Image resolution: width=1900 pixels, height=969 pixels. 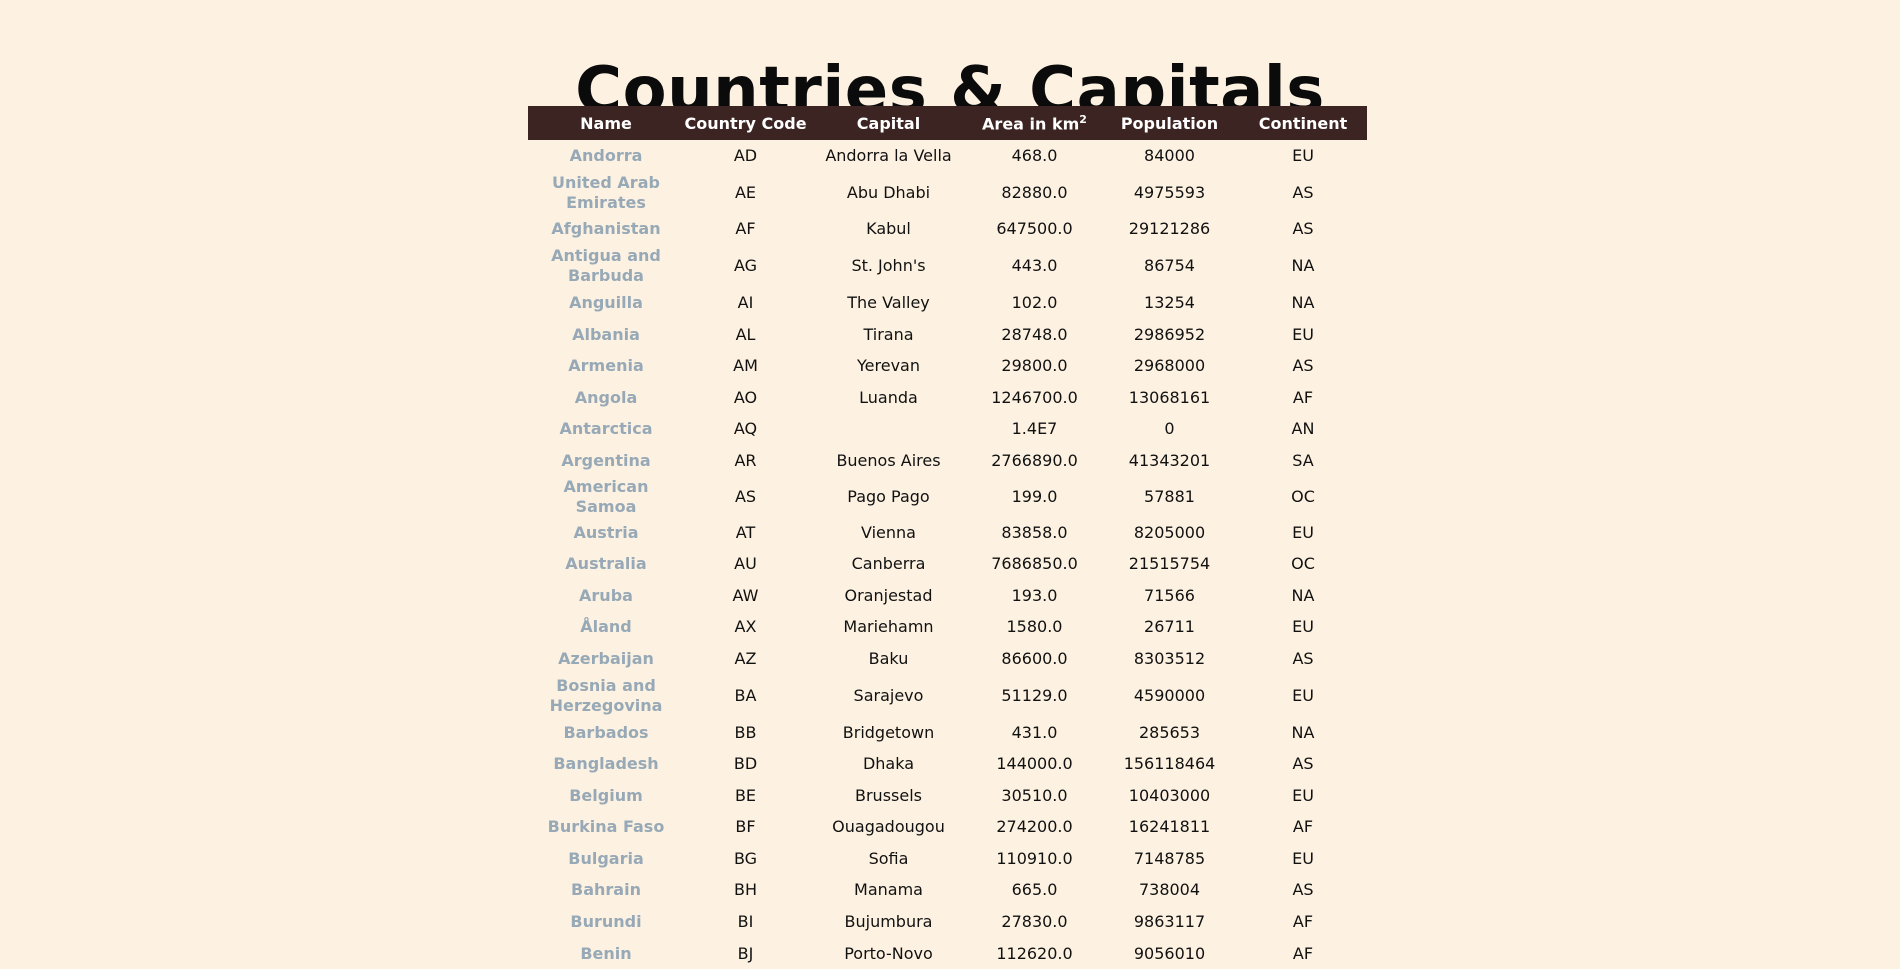 I want to click on area-cell: 110910.0, so click(x=1035, y=859).